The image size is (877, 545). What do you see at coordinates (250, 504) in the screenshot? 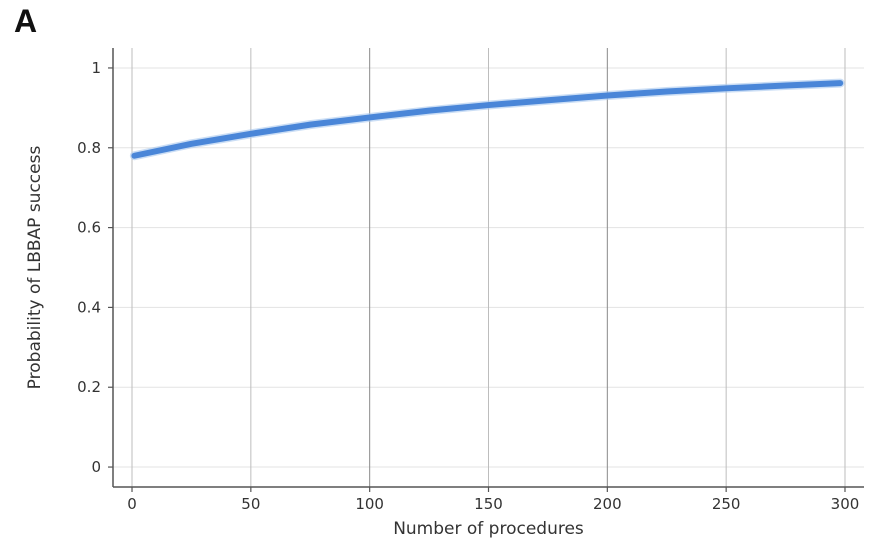
I see `x-tick-label: 50` at bounding box center [250, 504].